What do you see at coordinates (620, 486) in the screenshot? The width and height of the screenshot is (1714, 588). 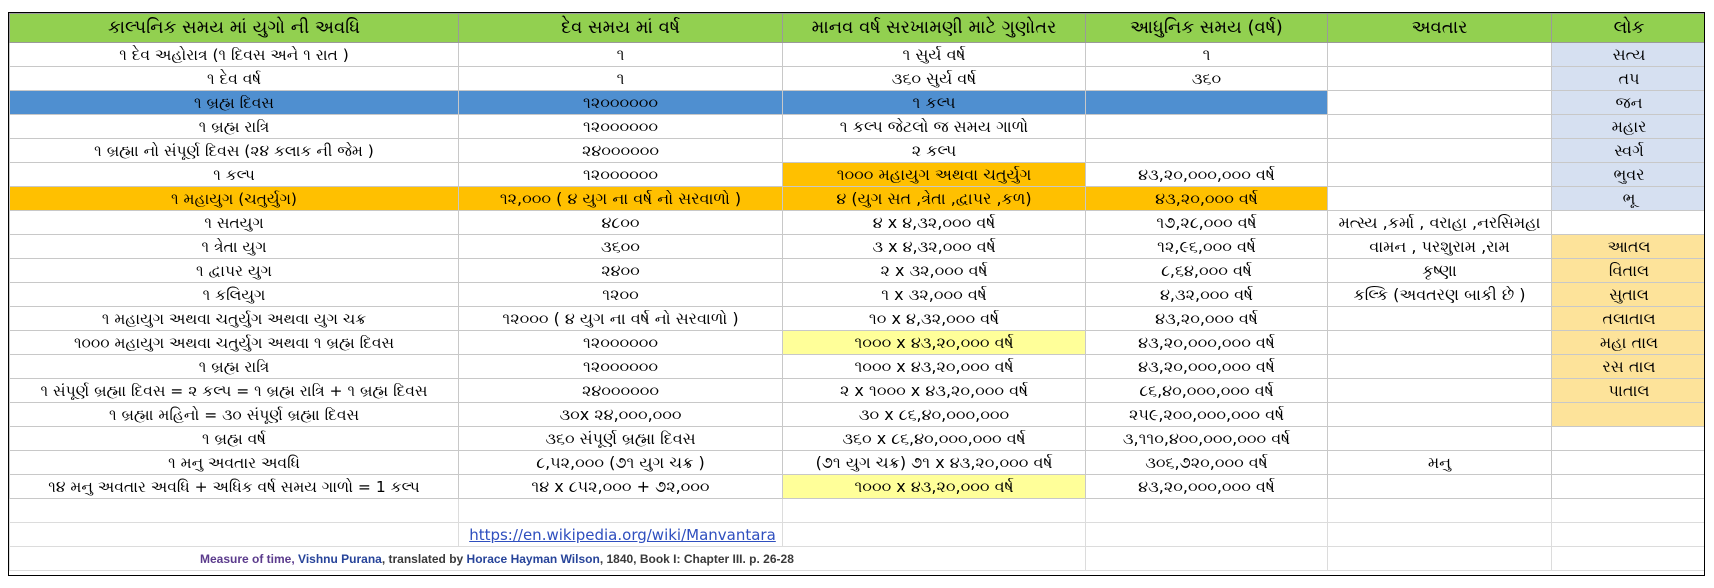 I see `table-cell: ૧૪ x ૮૫૨,૦૦૦ + ૭૨,૦૦૦` at bounding box center [620, 486].